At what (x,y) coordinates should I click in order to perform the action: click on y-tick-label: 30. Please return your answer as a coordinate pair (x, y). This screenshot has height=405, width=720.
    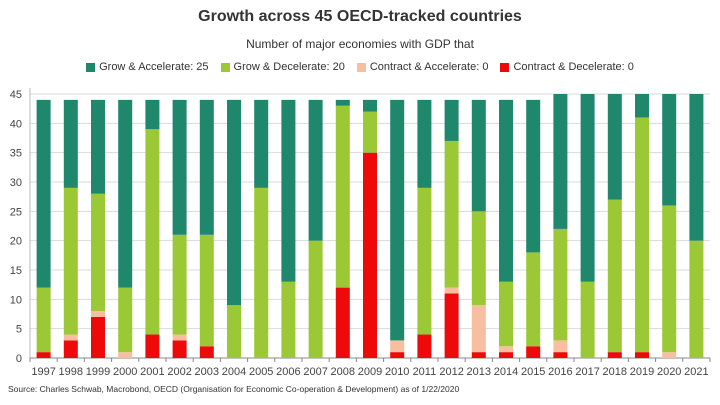
    Looking at the image, I should click on (16, 183).